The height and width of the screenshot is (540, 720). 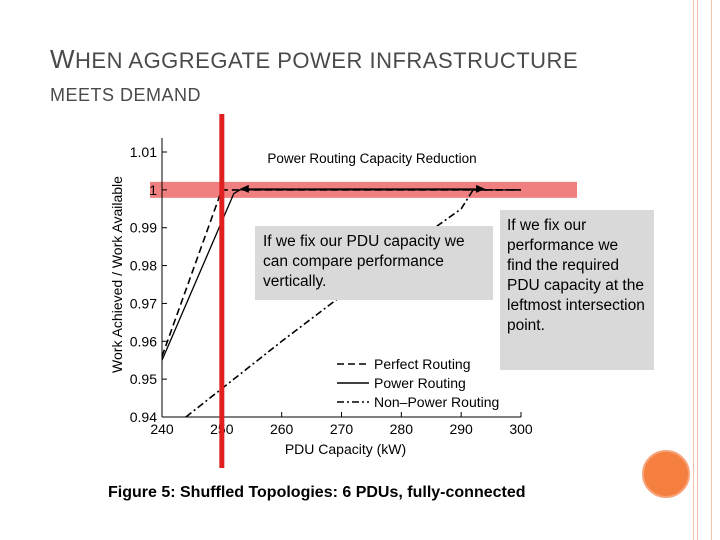 I want to click on y-tick-label: 1.01, so click(x=143, y=152).